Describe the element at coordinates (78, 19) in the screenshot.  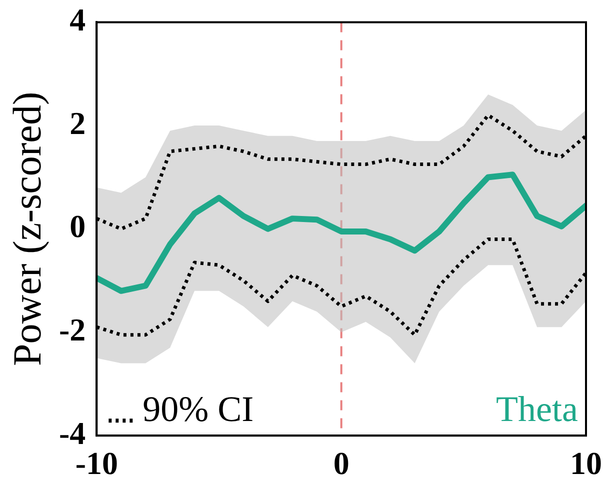
I see `y-tick-label: 4` at that location.